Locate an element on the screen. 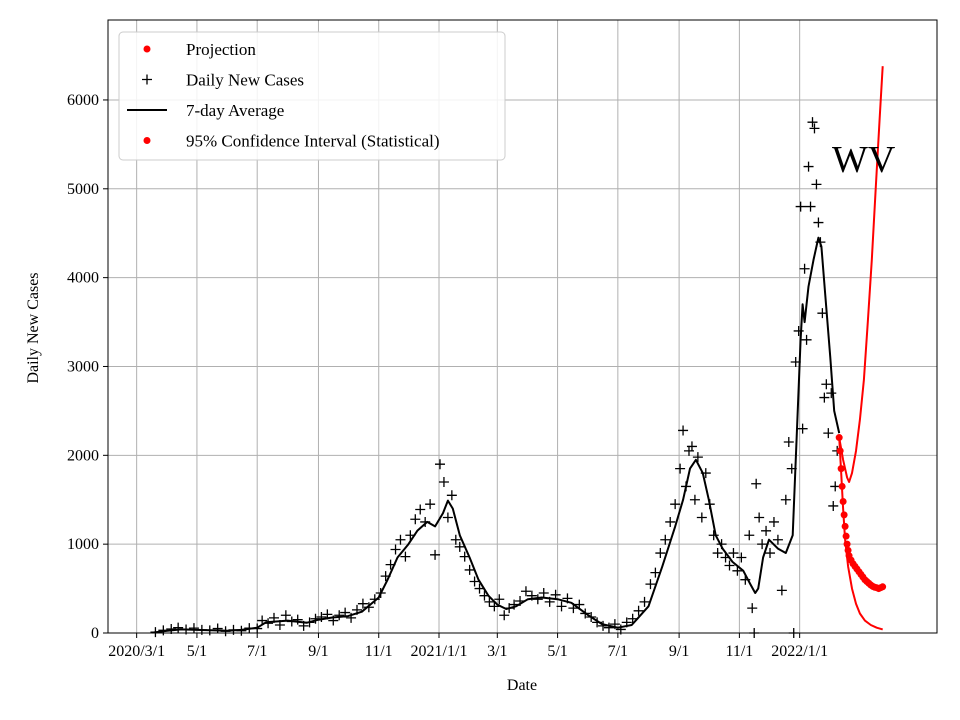 This screenshot has height=720, width=960. x-tick-label: 2020/3/1 is located at coordinates (136, 651).